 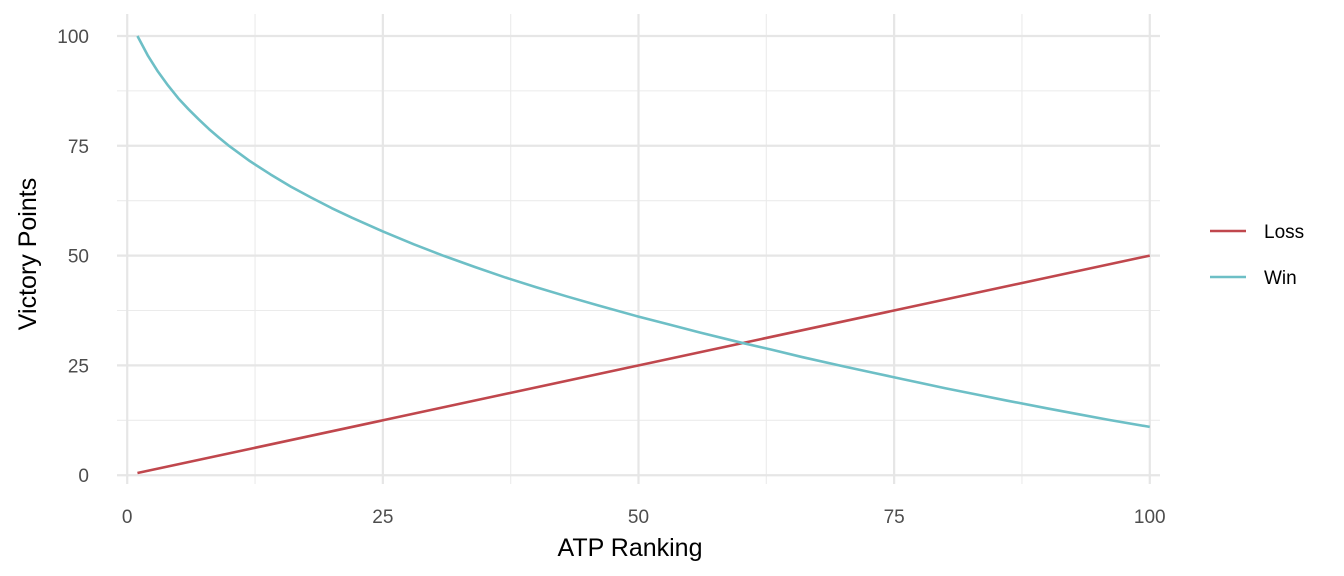 I want to click on legend-item-loss: Loss, so click(x=1257, y=232).